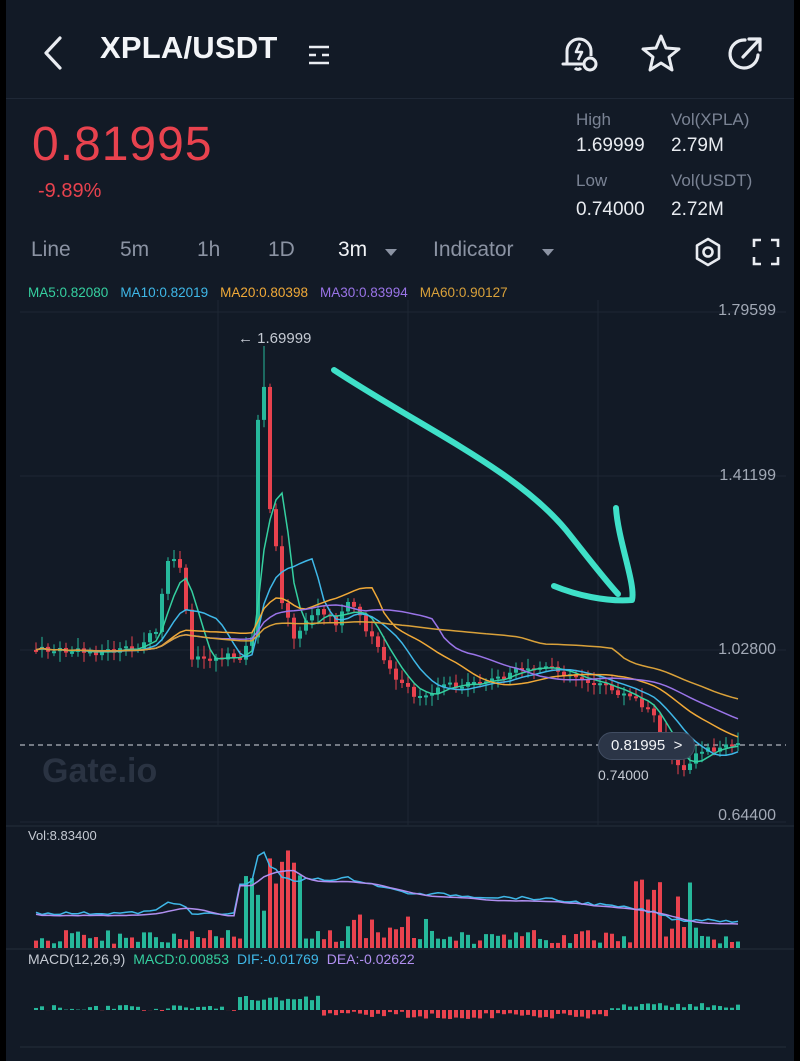 This screenshot has height=1061, width=800. I want to click on tab-5m: 5m, so click(135, 249).